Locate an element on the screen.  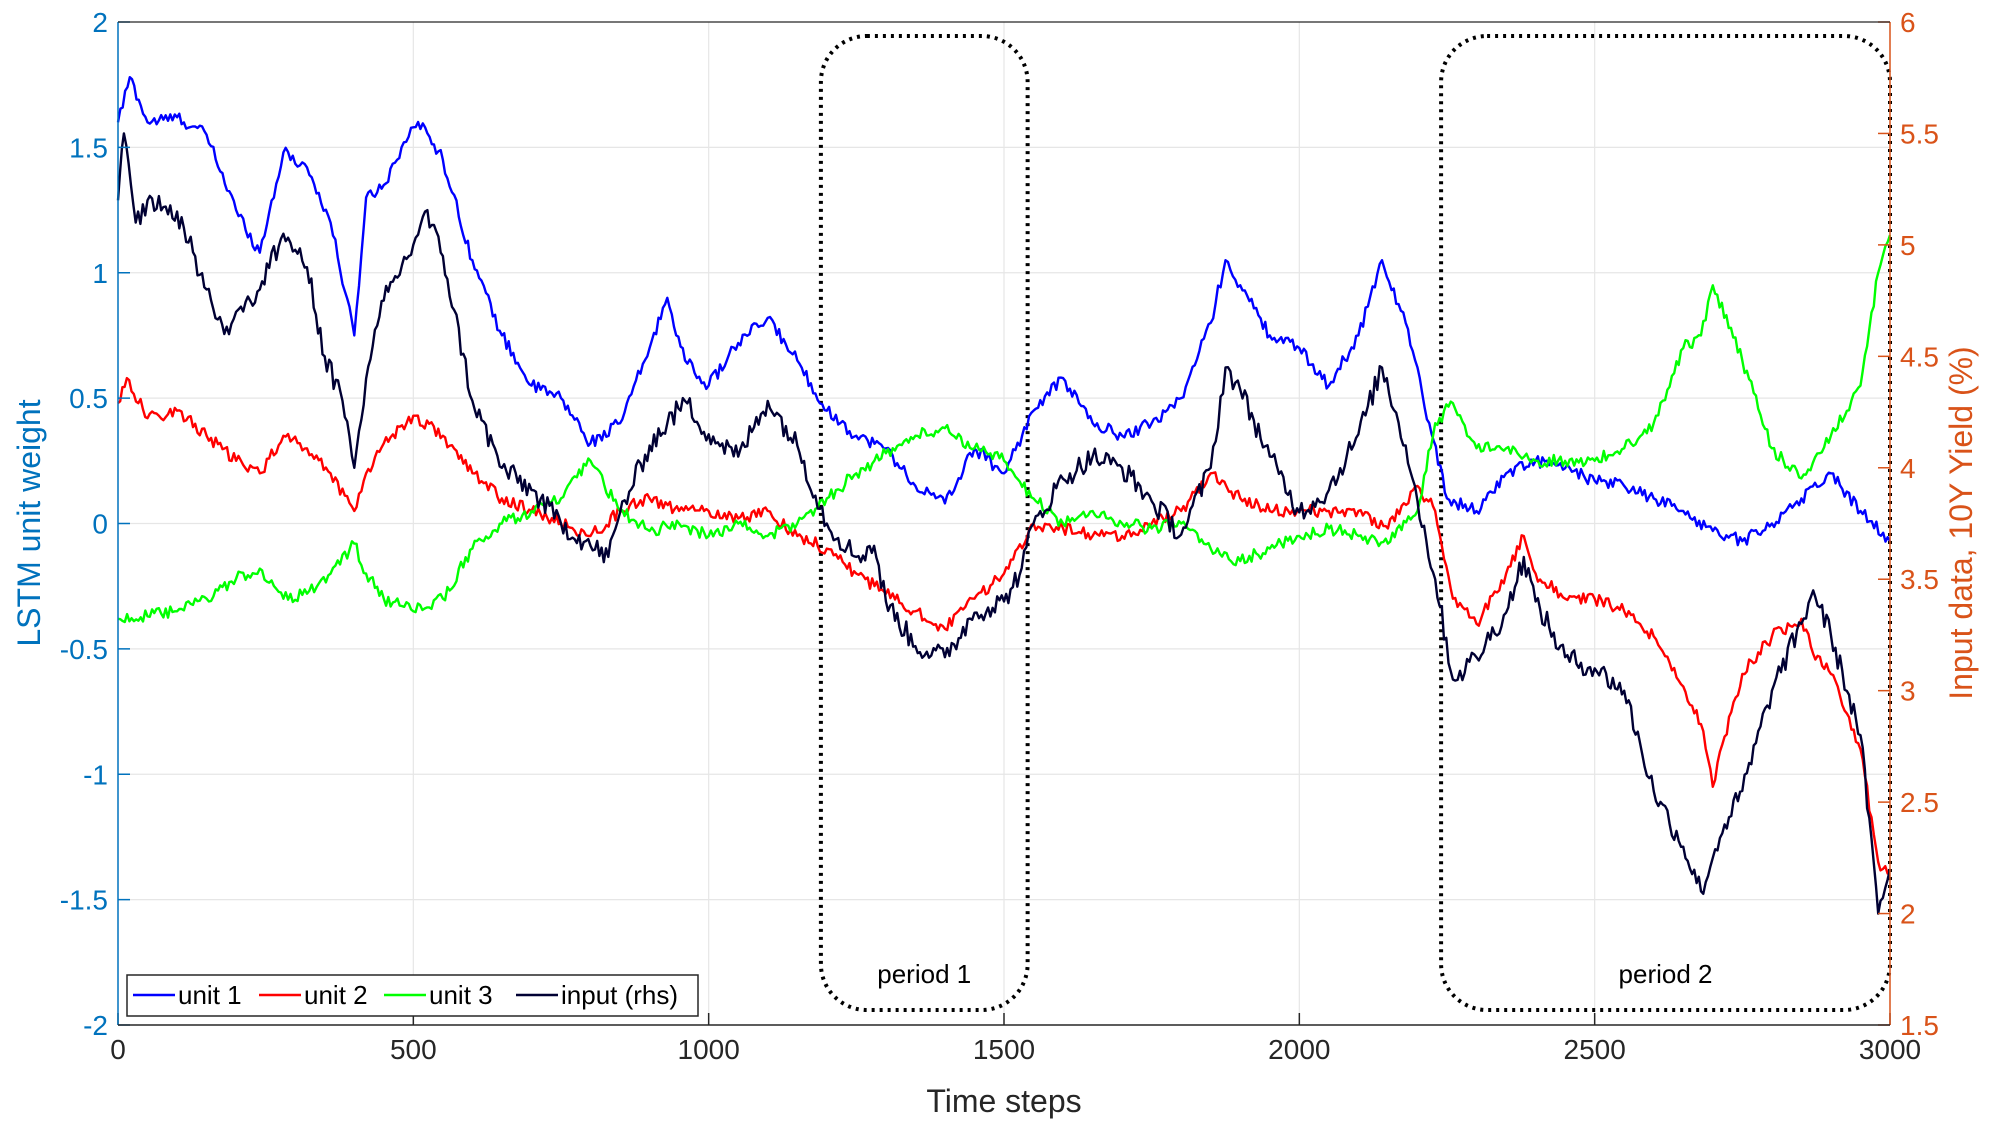
legend-label-unit-1: unit 1 is located at coordinates (210, 995).